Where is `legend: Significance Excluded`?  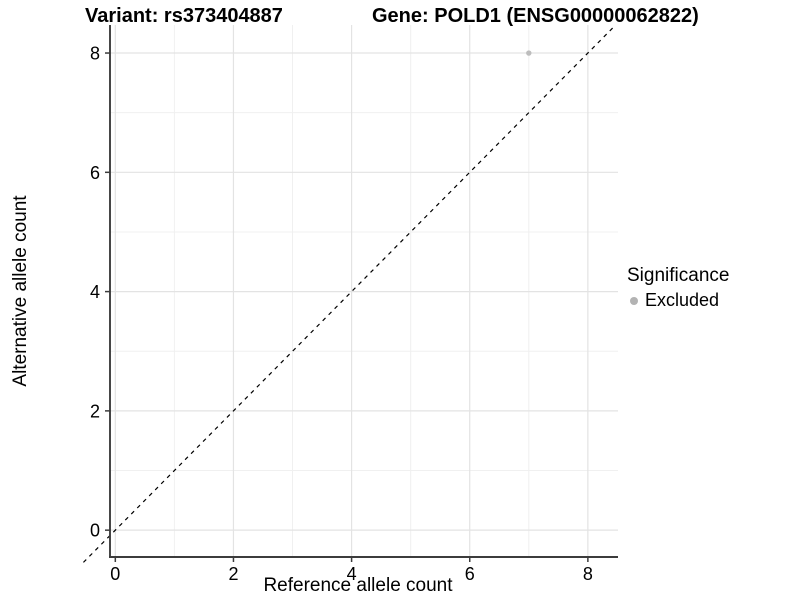
legend: Significance Excluded is located at coordinates (678, 288).